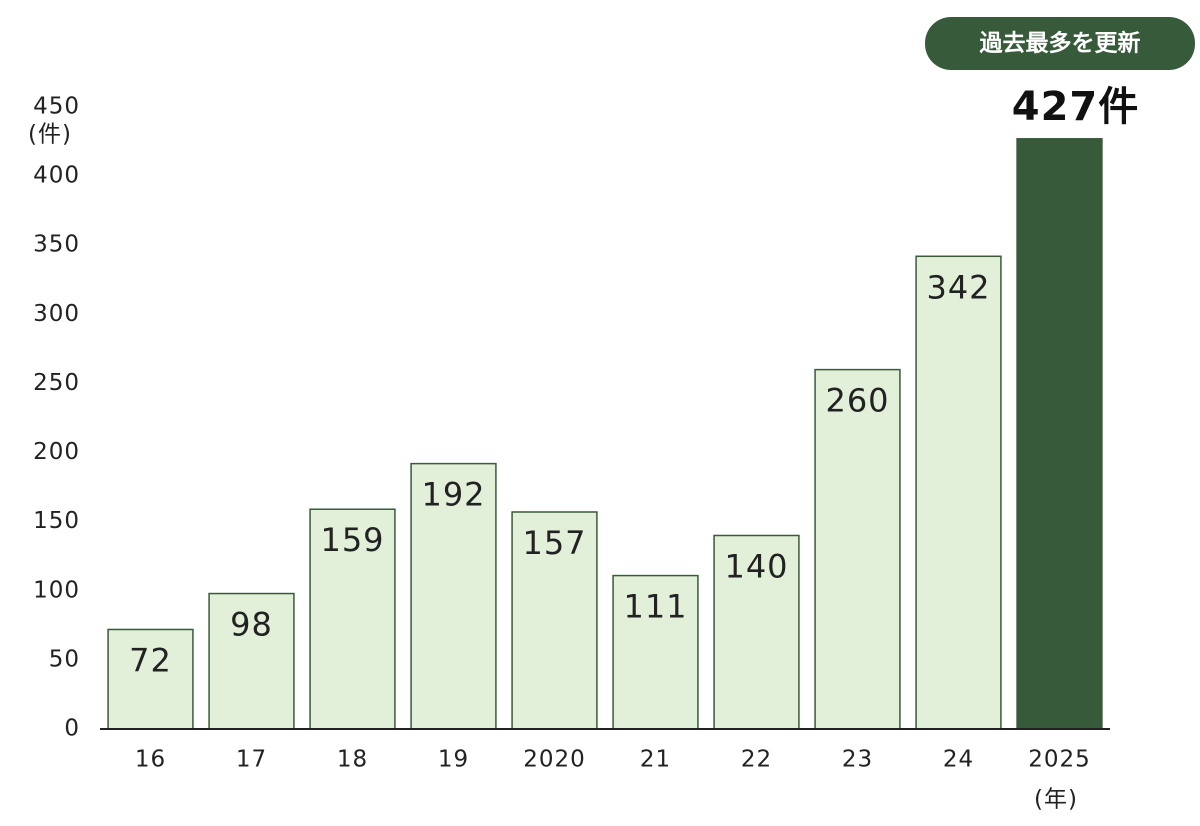 The image size is (1200, 826). Describe the element at coordinates (453, 495) in the screenshot. I see `value-label: 192` at that location.